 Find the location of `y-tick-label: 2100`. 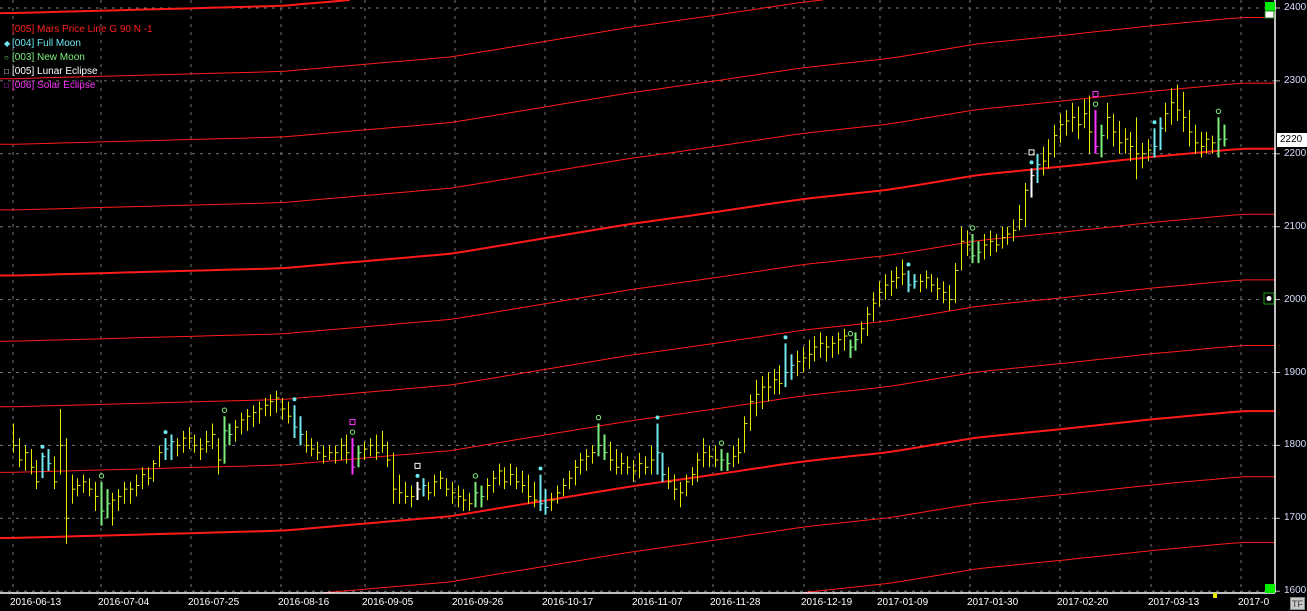

y-tick-label: 2100 is located at coordinates (1295, 226).